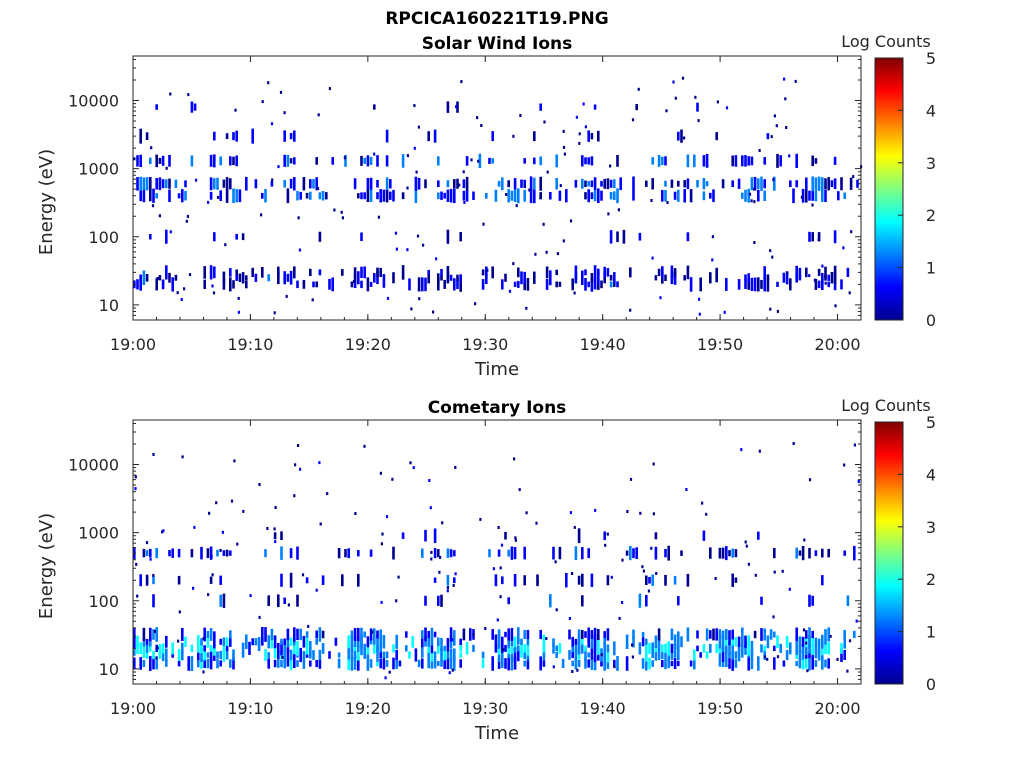 This screenshot has width=1024, height=768. Describe the element at coordinates (98, 169) in the screenshot. I see `y-tick-label: 1000` at that location.